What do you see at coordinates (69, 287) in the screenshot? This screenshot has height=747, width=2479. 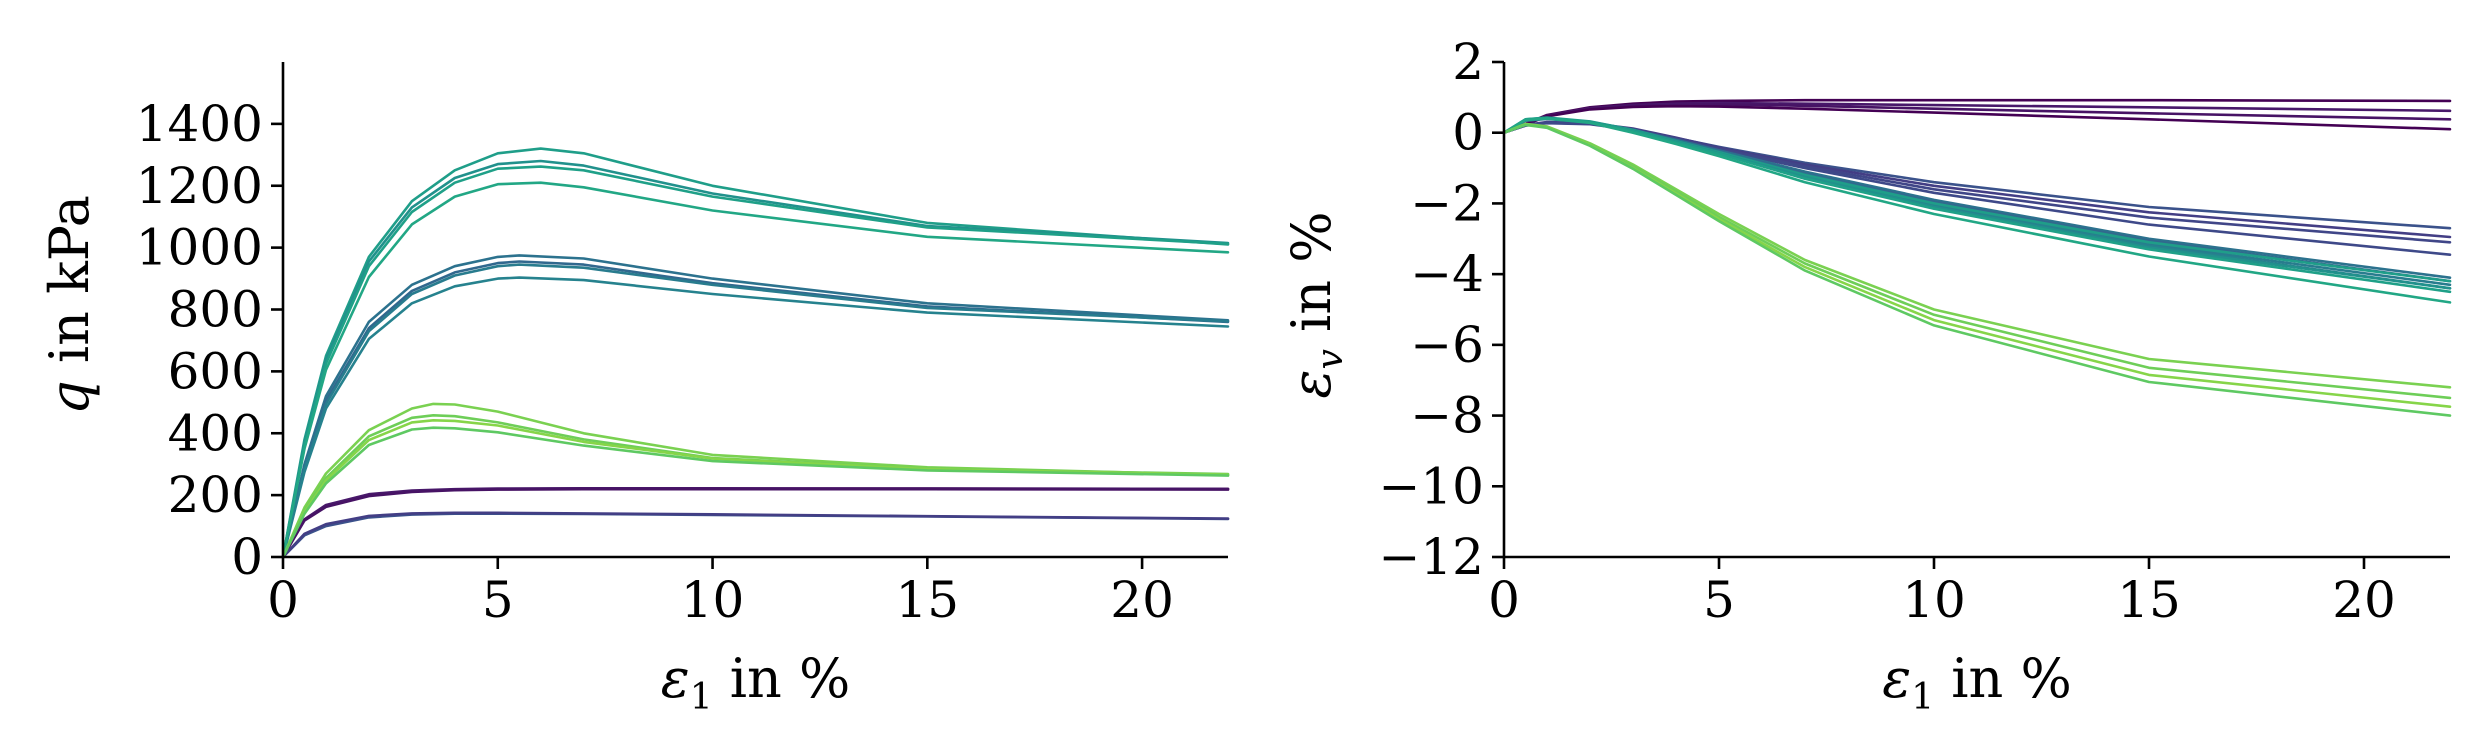 I see `y-axis-label-text: in kPa` at bounding box center [69, 287].